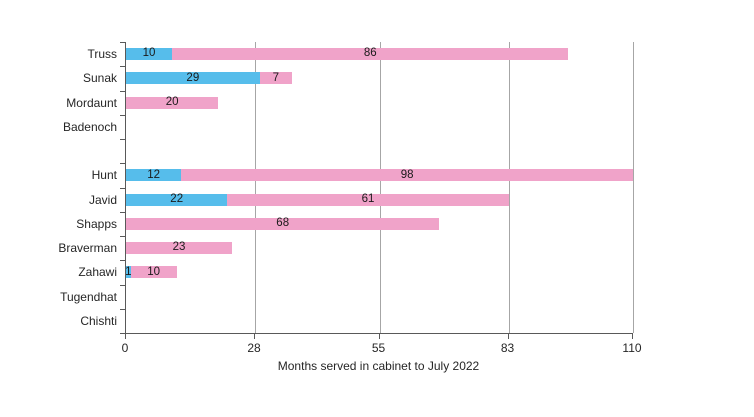 Image resolution: width=754 pixels, height=417 pixels. What do you see at coordinates (87, 248) in the screenshot?
I see `category-label-braverman: Braverman` at bounding box center [87, 248].